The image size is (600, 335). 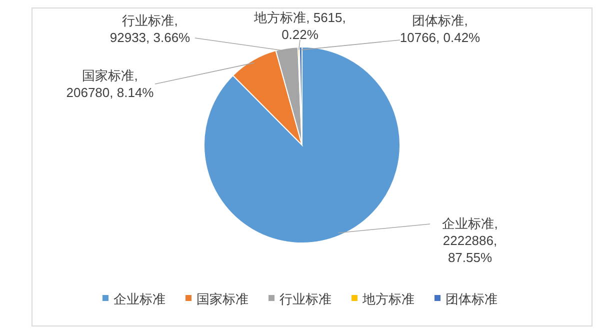 I want to click on legend-label: 国家标准, so click(x=222, y=298).